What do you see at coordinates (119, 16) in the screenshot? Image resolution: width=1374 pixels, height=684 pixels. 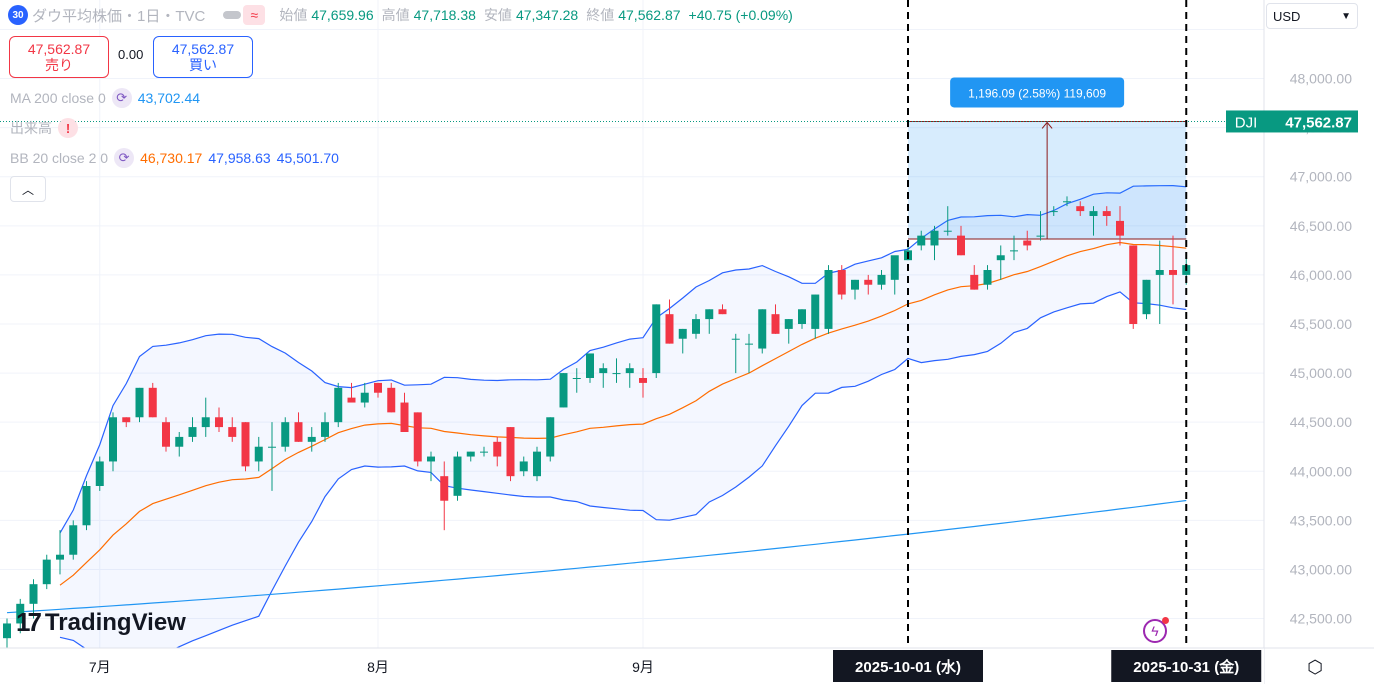 I see `symbol-title: ダウ平均株価・1日・TVC` at bounding box center [119, 16].